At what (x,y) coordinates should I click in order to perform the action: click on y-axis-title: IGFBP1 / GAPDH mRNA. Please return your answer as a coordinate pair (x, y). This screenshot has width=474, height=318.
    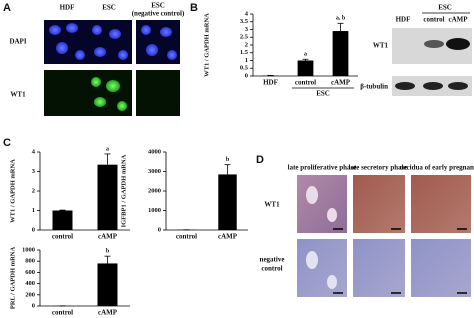
    Looking at the image, I should click on (123, 190).